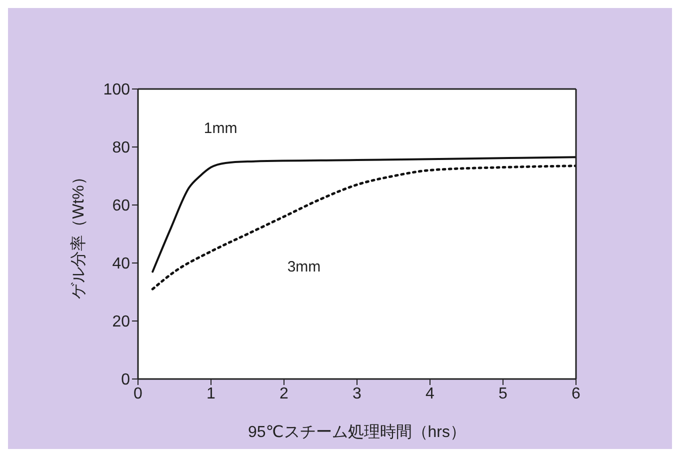 This screenshot has height=457, width=680. What do you see at coordinates (116, 90) in the screenshot?
I see `y-tick-label: 100` at bounding box center [116, 90].